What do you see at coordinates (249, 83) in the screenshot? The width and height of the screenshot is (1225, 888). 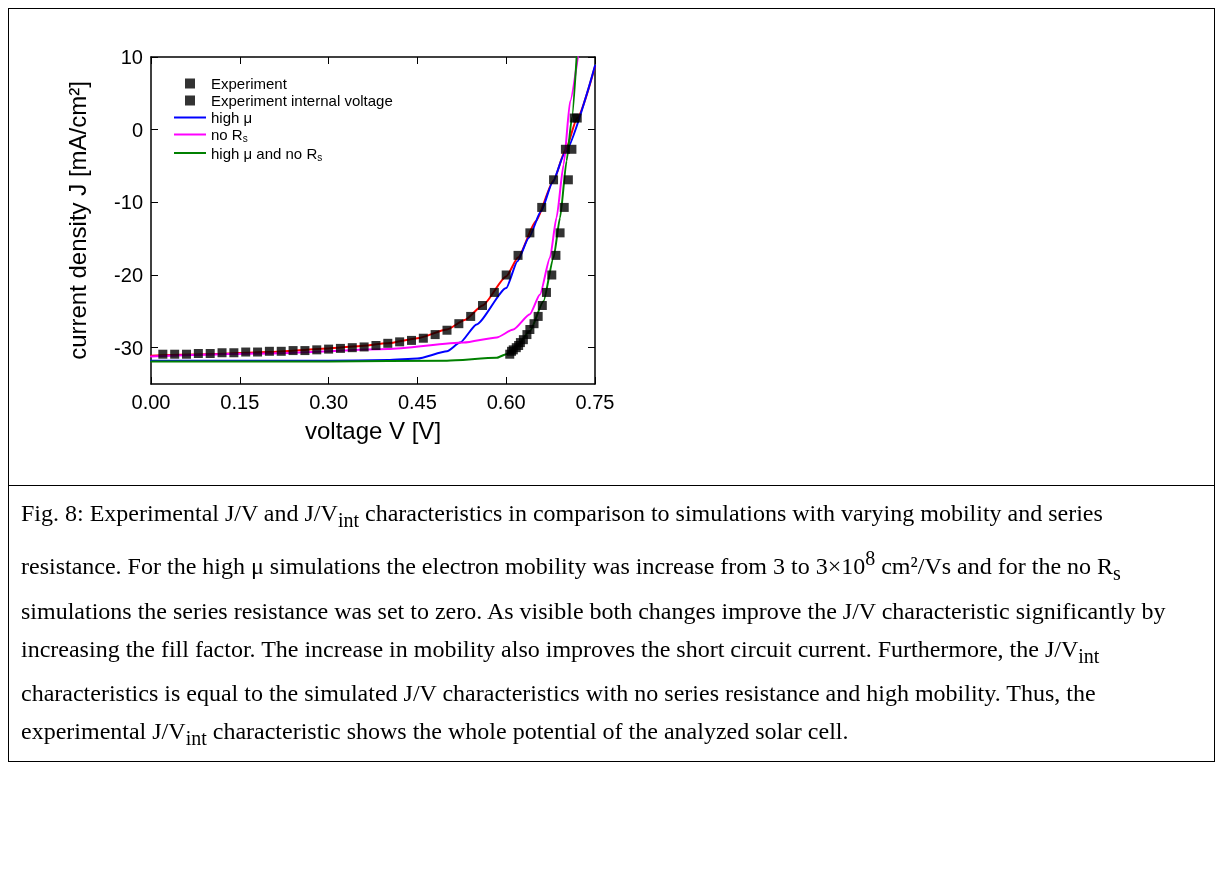 I see `legend-label: Experiment` at bounding box center [249, 83].